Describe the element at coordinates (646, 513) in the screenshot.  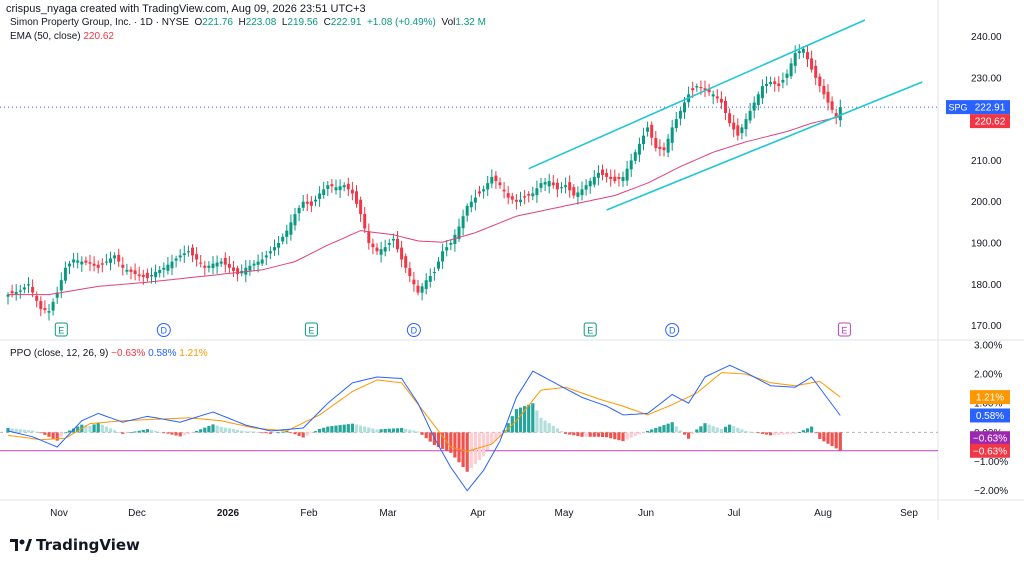
I see `time-tick-label: Jun` at that location.